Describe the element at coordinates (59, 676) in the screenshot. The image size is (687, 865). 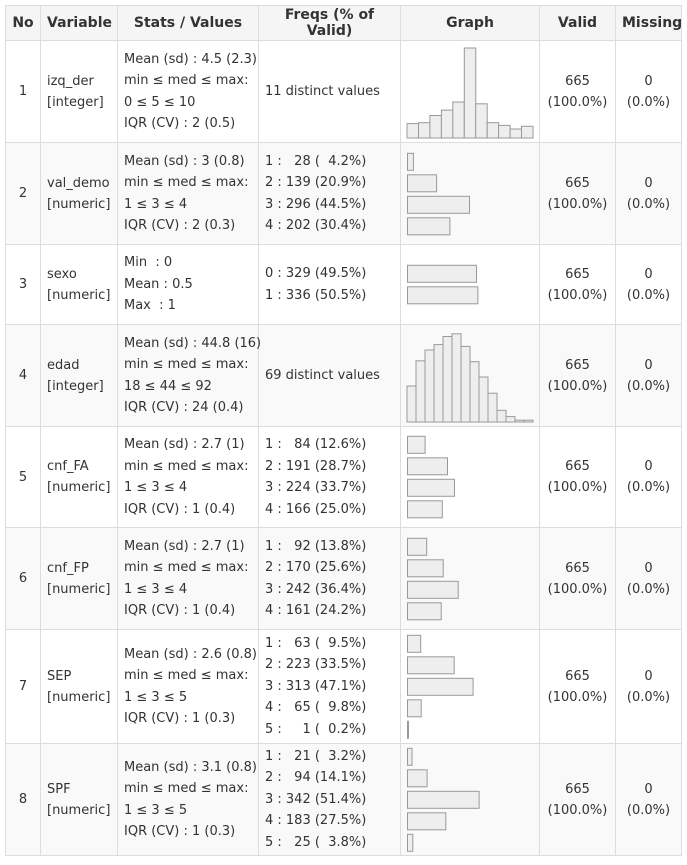
I see `variable-name: SEP` at that location.